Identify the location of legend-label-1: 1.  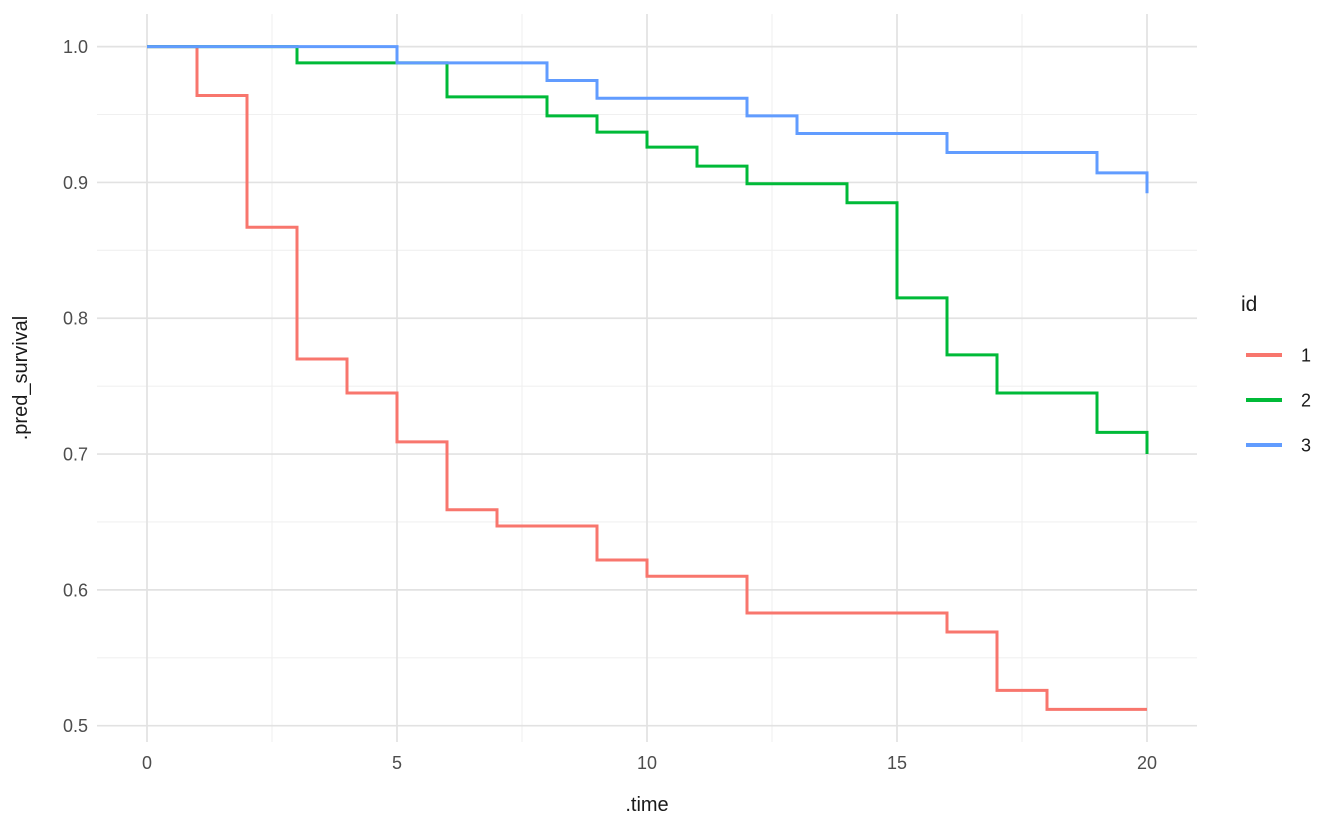
(1306, 356).